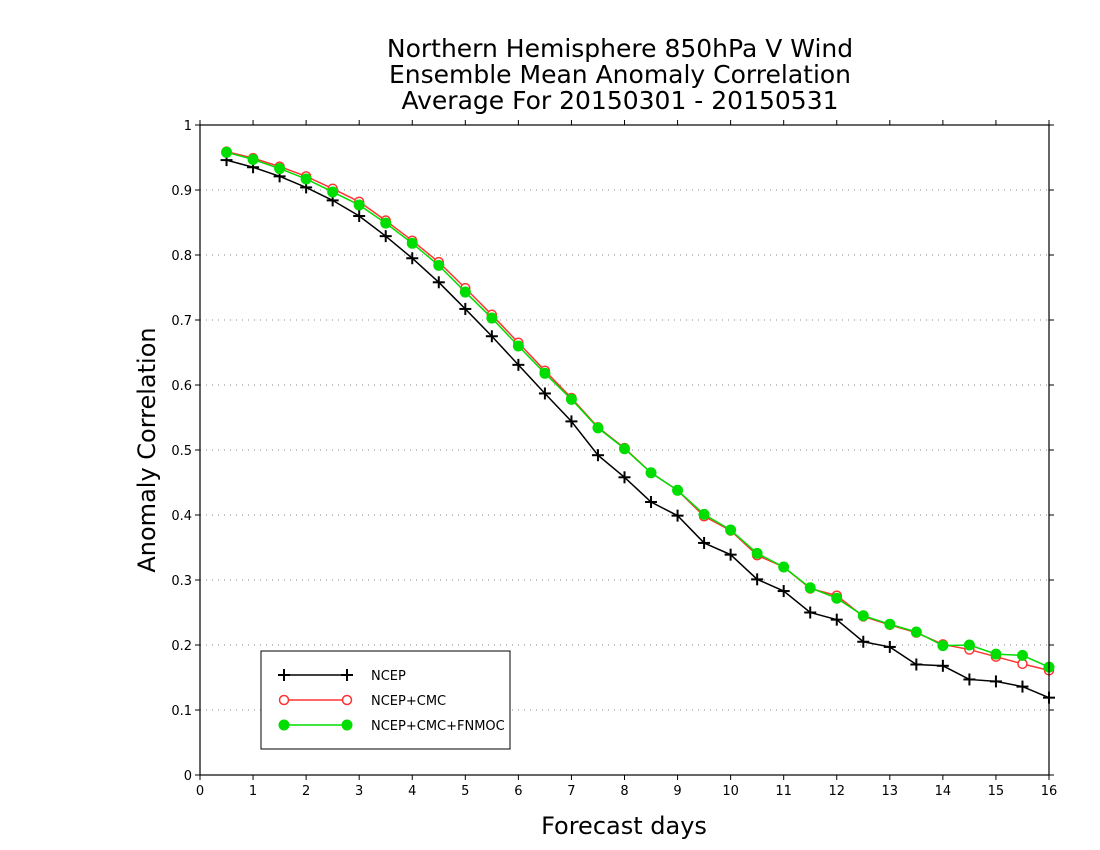 This screenshot has height=850, width=1100. What do you see at coordinates (188, 776) in the screenshot?
I see `y-tick-label: 0` at bounding box center [188, 776].